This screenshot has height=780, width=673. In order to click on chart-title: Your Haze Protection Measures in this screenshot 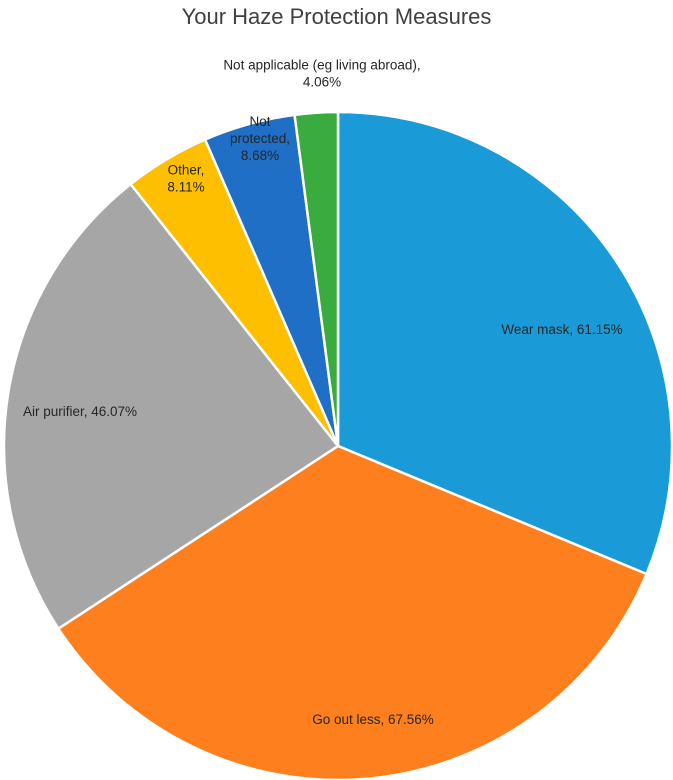, I will do `click(336, 16)`.